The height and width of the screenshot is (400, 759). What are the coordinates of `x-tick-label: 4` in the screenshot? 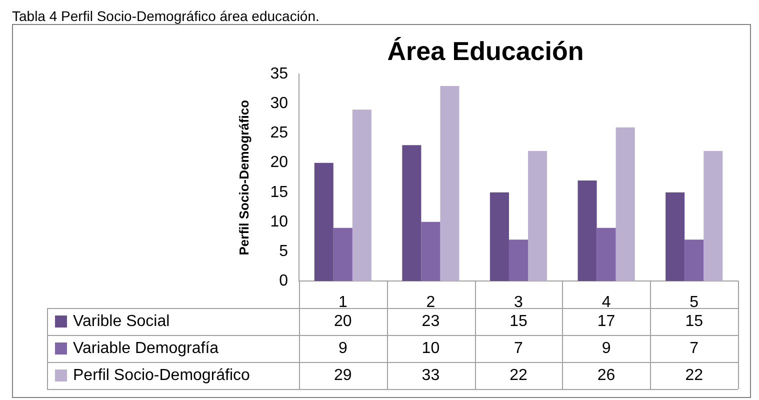 It's located at (606, 303).